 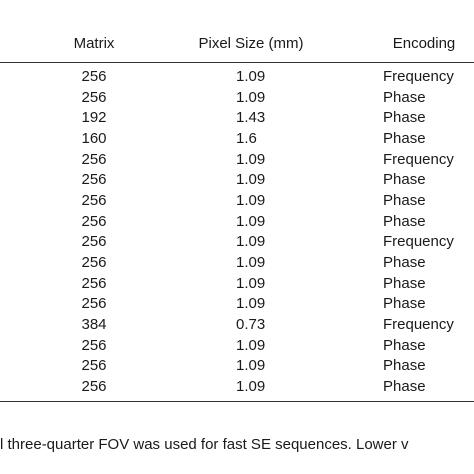 I want to click on table-cell: 1.6, so click(x=246, y=138).